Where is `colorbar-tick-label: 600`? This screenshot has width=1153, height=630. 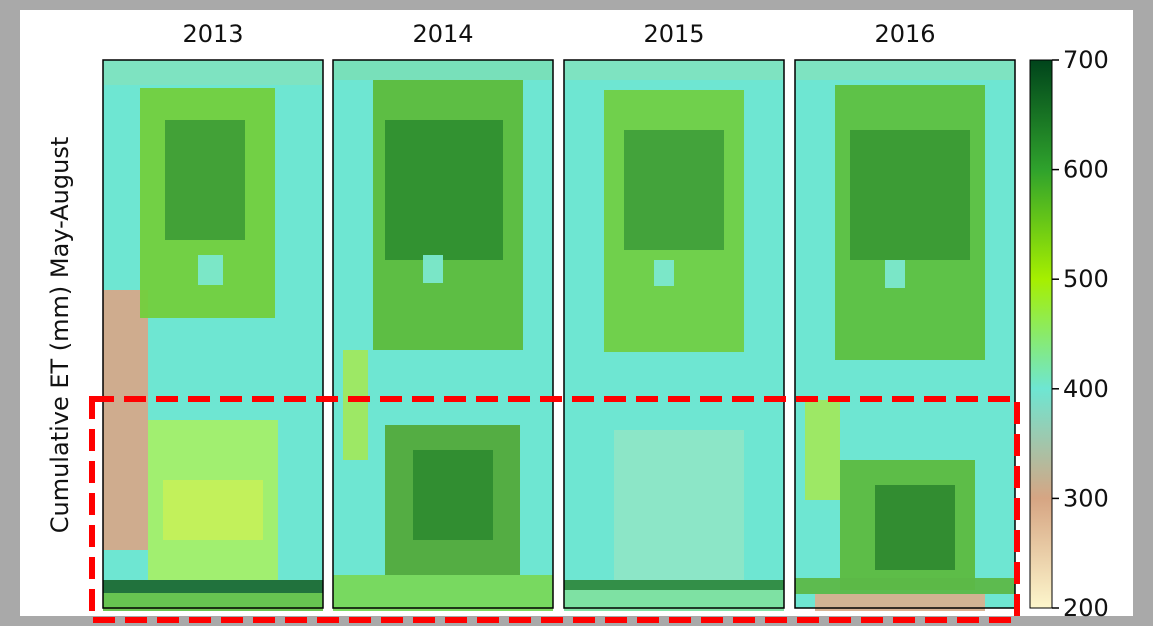
colorbar-tick-label: 600 is located at coordinates (1086, 170).